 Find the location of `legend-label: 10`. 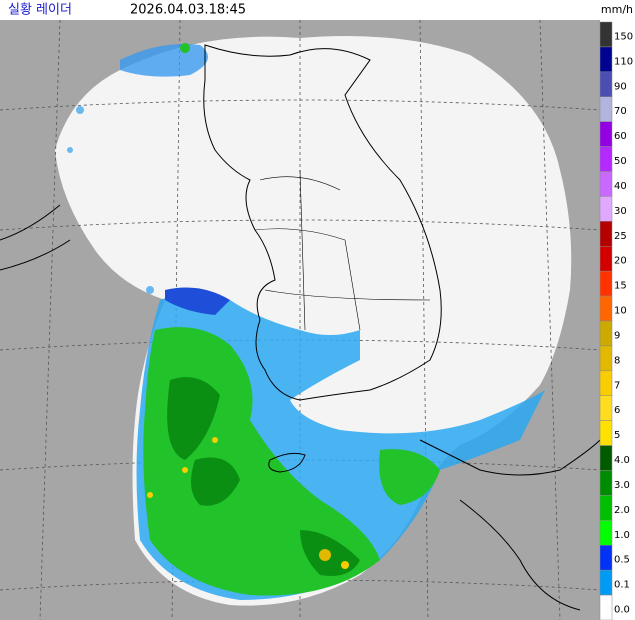

legend-label: 10 is located at coordinates (620, 311).